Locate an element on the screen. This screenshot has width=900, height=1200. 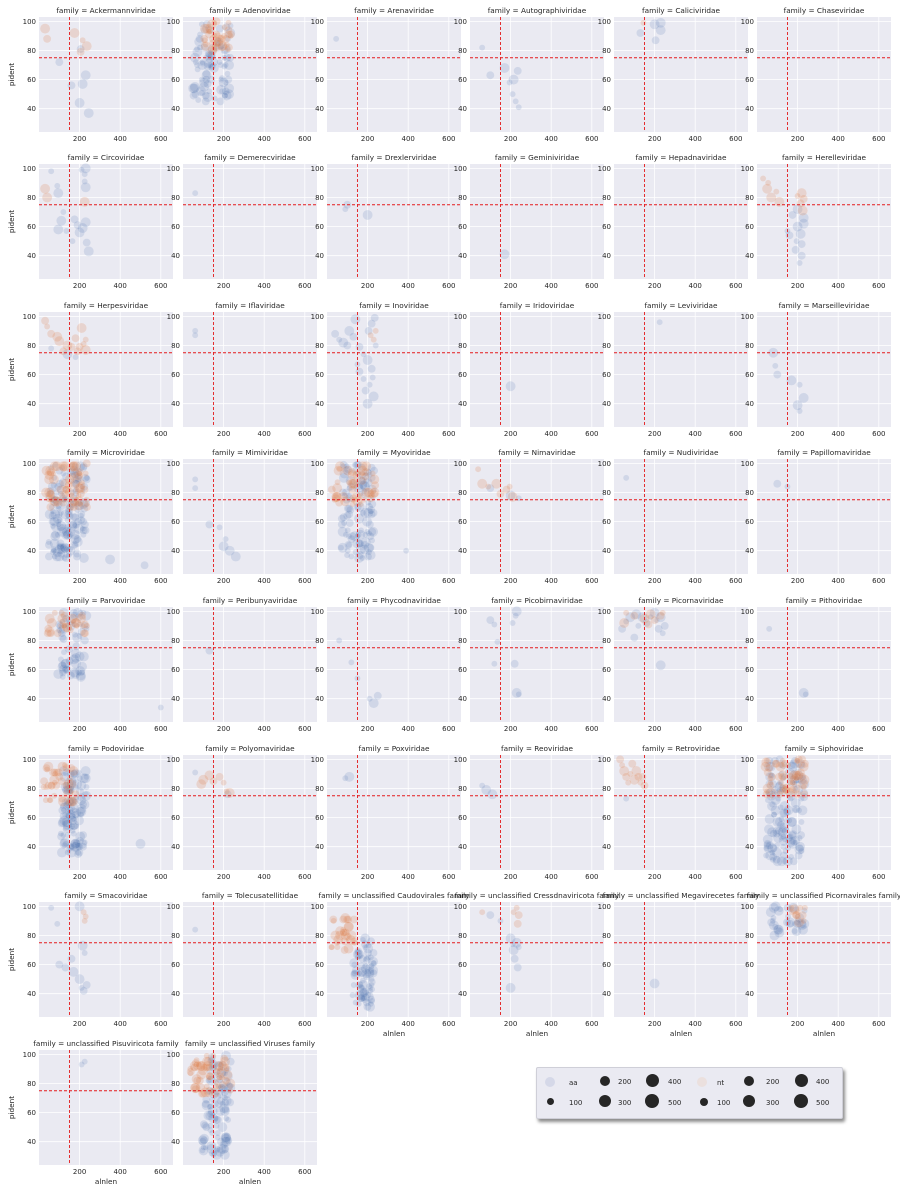
facet-title: family = Iridoviridae is located at coordinates (537, 305).